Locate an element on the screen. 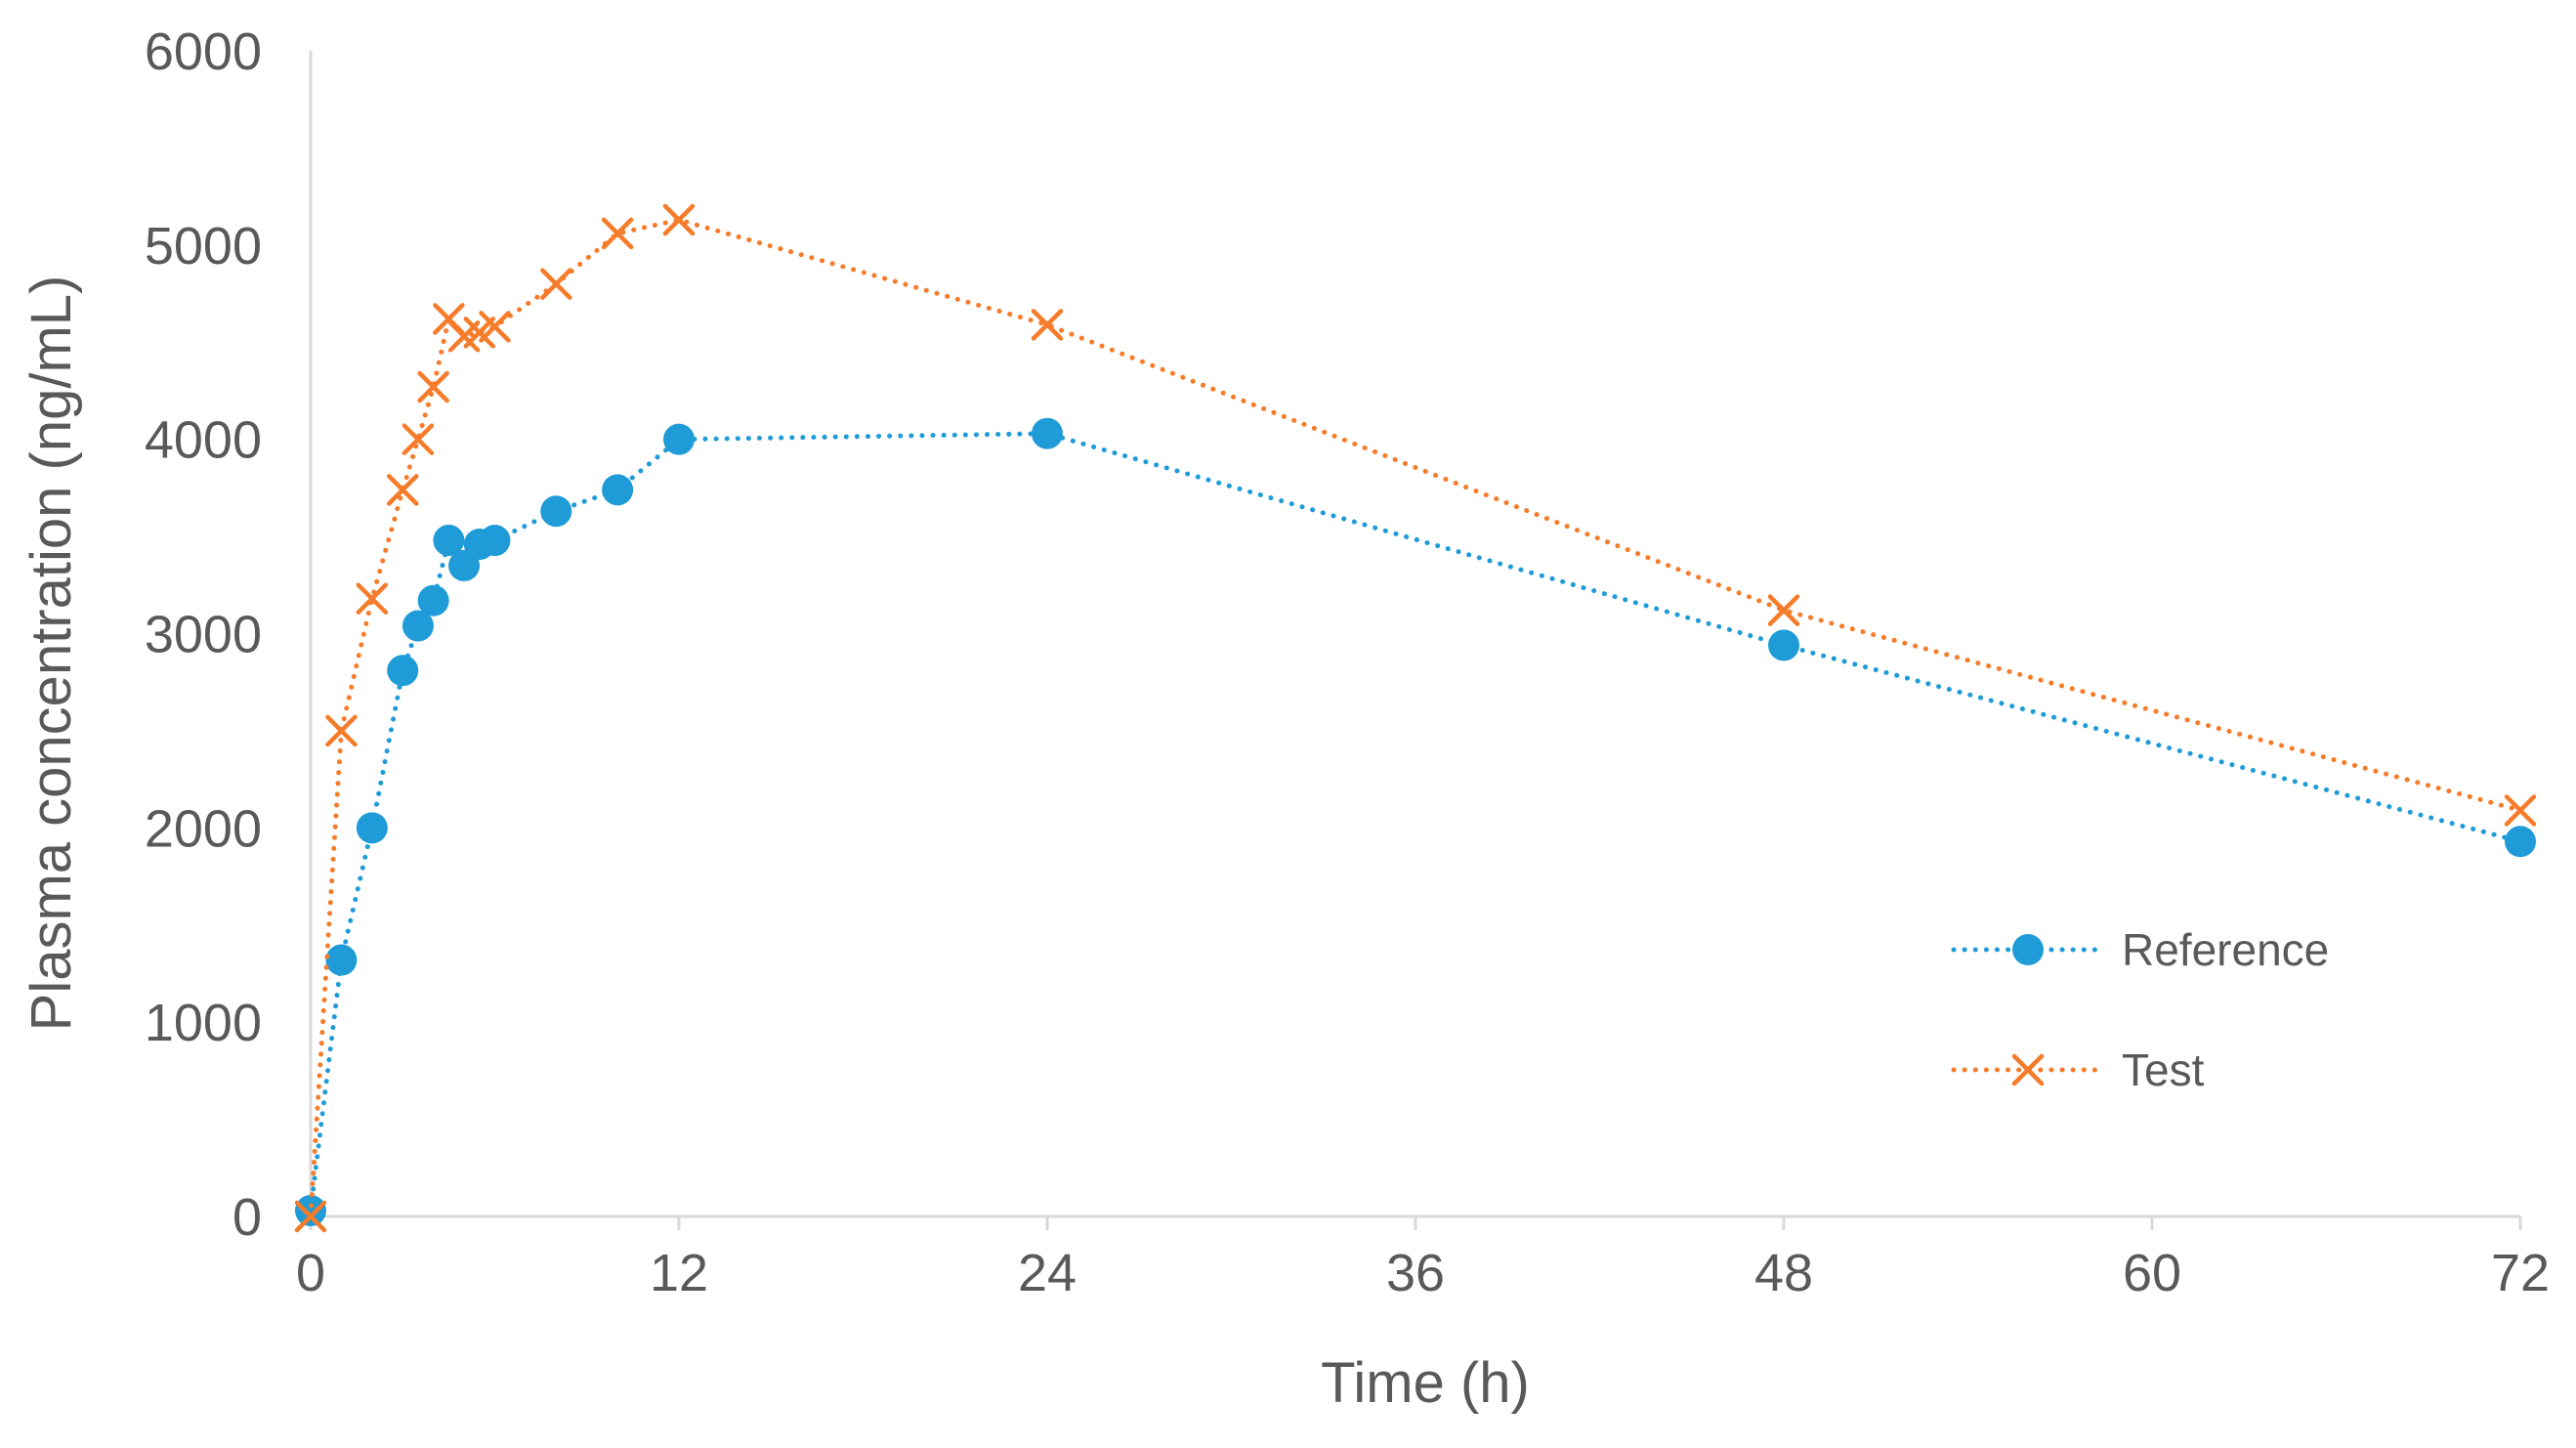 This screenshot has height=1448, width=2576. y-tick-label: 6000 is located at coordinates (203, 51).